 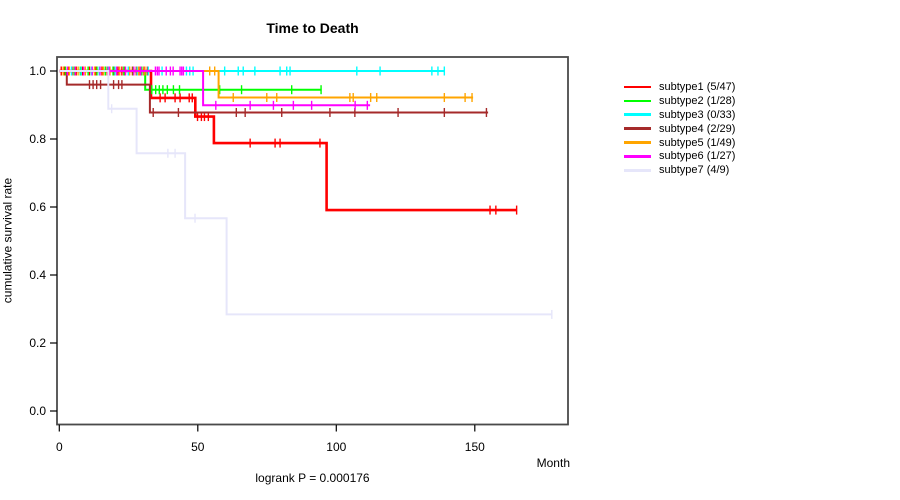 I want to click on legend-swatch-subtype6, so click(x=637, y=156).